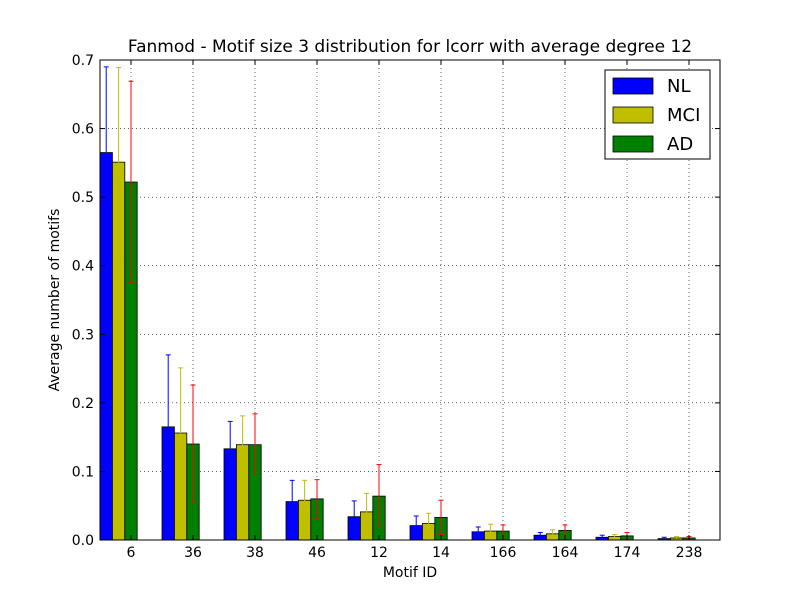 The height and width of the screenshot is (600, 800). I want to click on legend-label-nl: NL, so click(679, 86).